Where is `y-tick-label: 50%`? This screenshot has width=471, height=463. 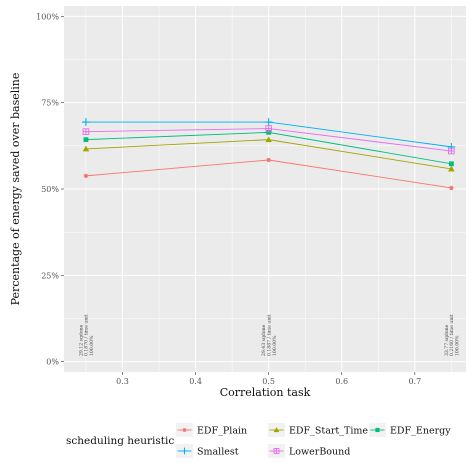 y-tick-label: 50% is located at coordinates (50, 189).